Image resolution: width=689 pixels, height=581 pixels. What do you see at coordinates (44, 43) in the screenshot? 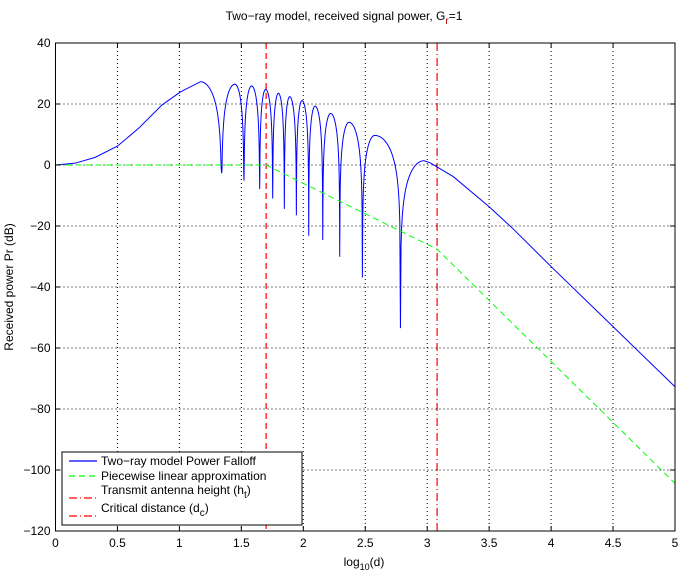
I see `y-tick-label: 40` at bounding box center [44, 43].